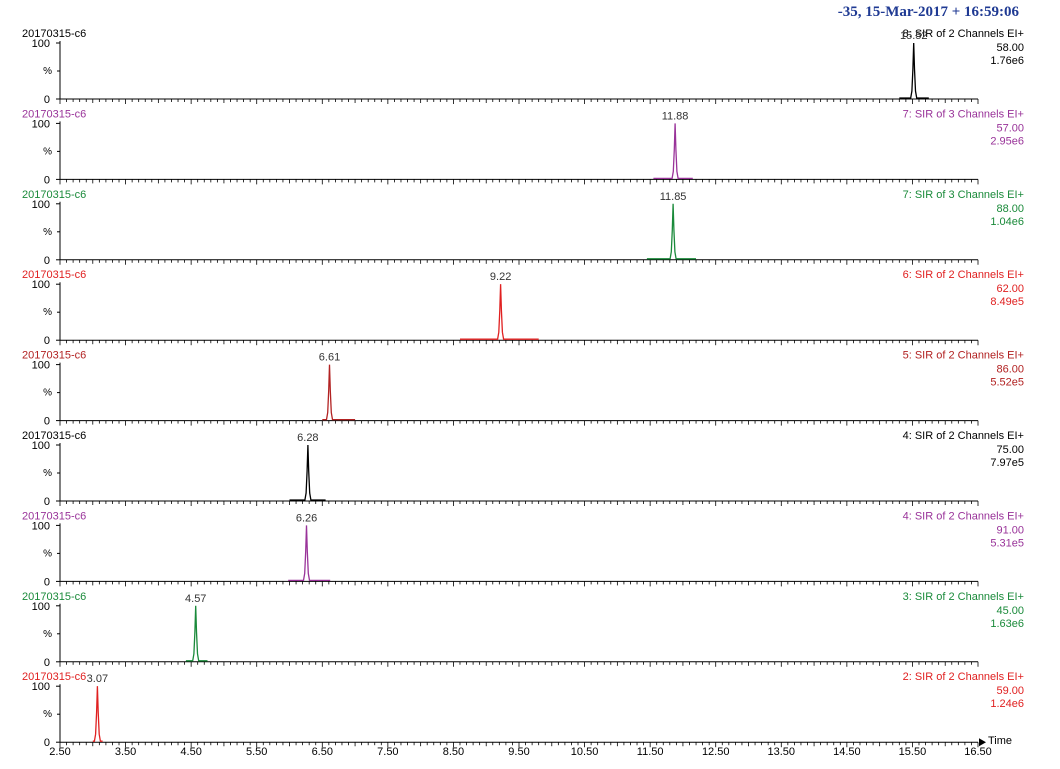 This screenshot has width=1060, height=769. I want to click on peak-rt-label: 4.57, so click(195, 599).